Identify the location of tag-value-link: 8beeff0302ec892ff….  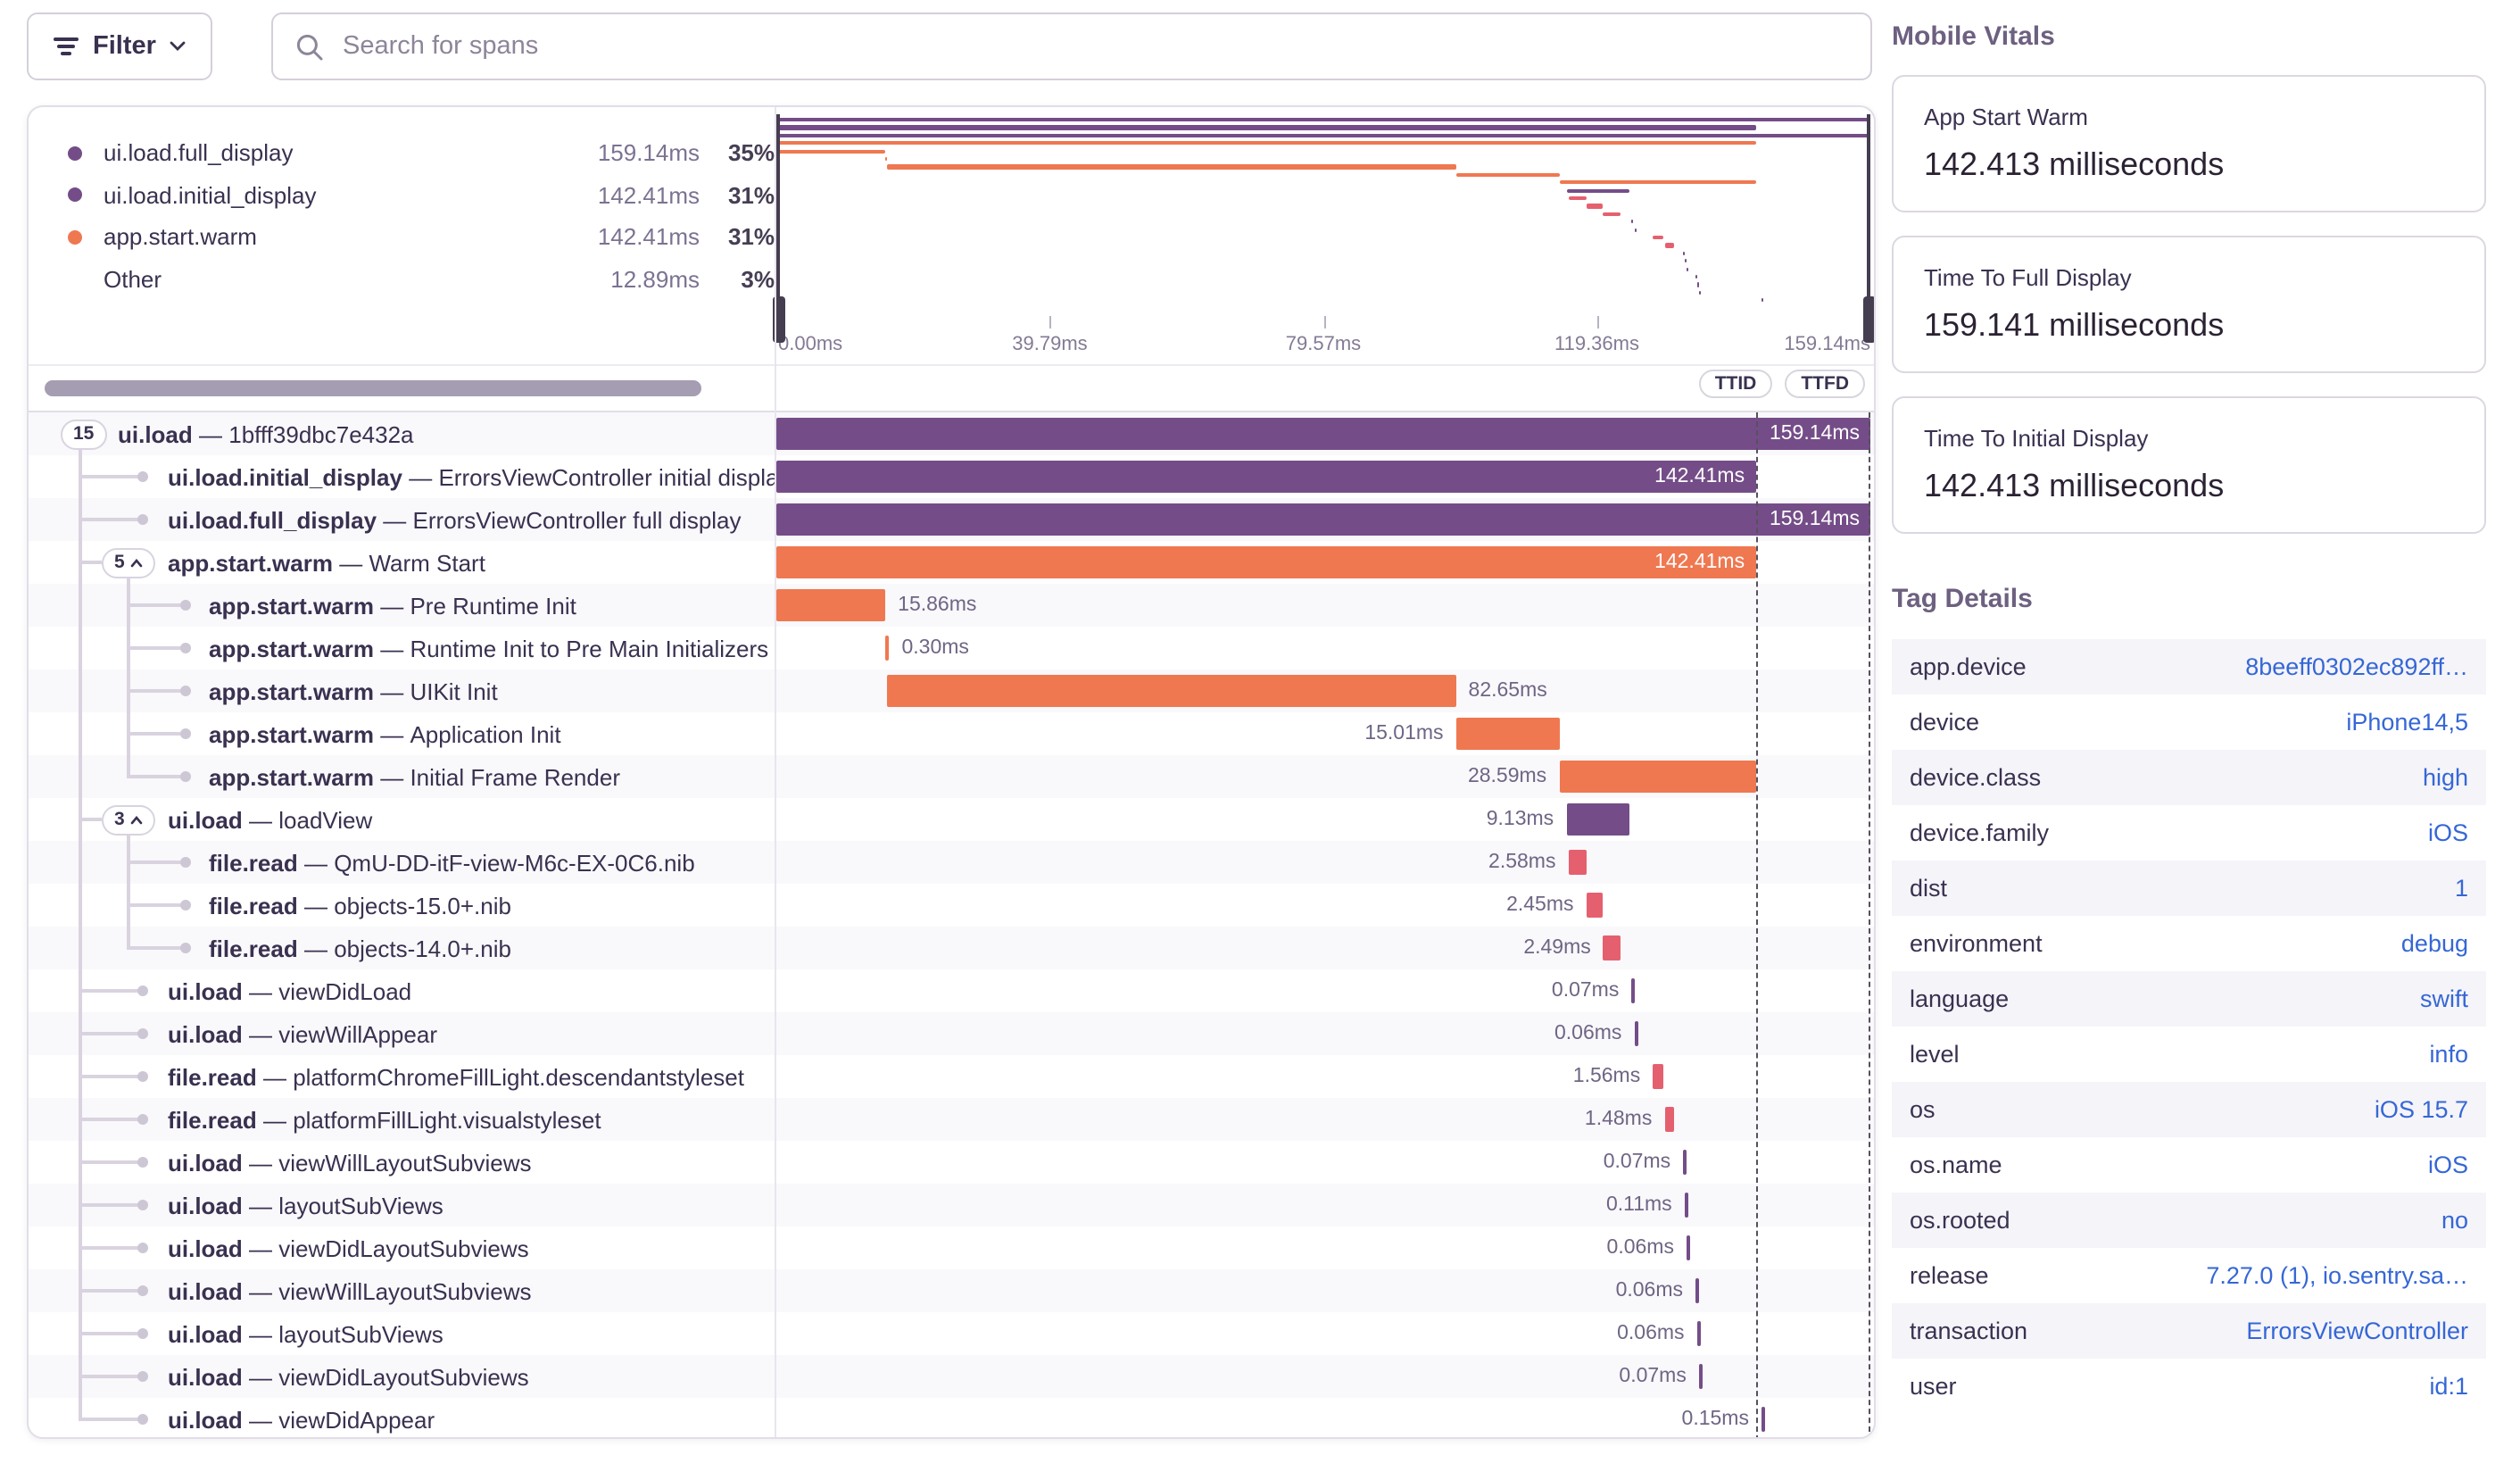
(2356, 666).